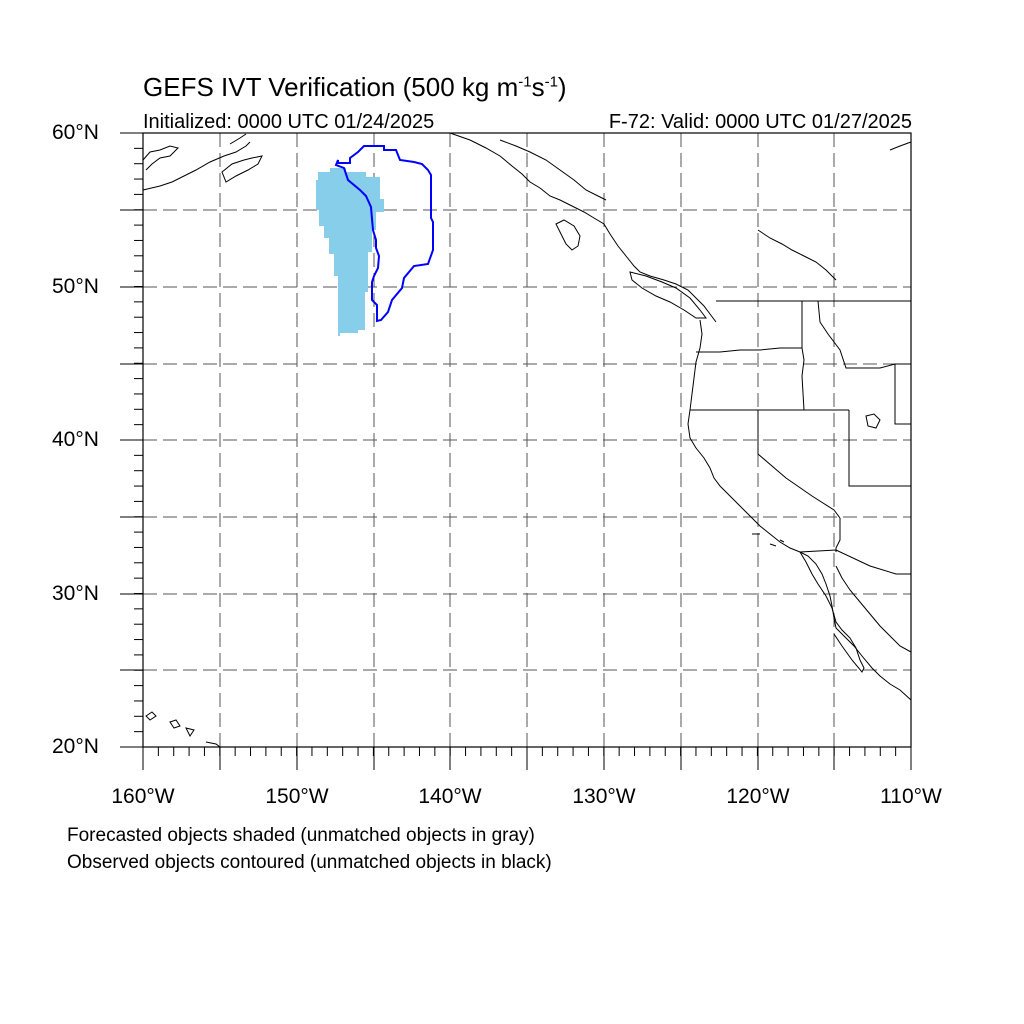 This screenshot has width=1024, height=1024. What do you see at coordinates (873, 421) in the screenshot?
I see `great-salt-lake` at bounding box center [873, 421].